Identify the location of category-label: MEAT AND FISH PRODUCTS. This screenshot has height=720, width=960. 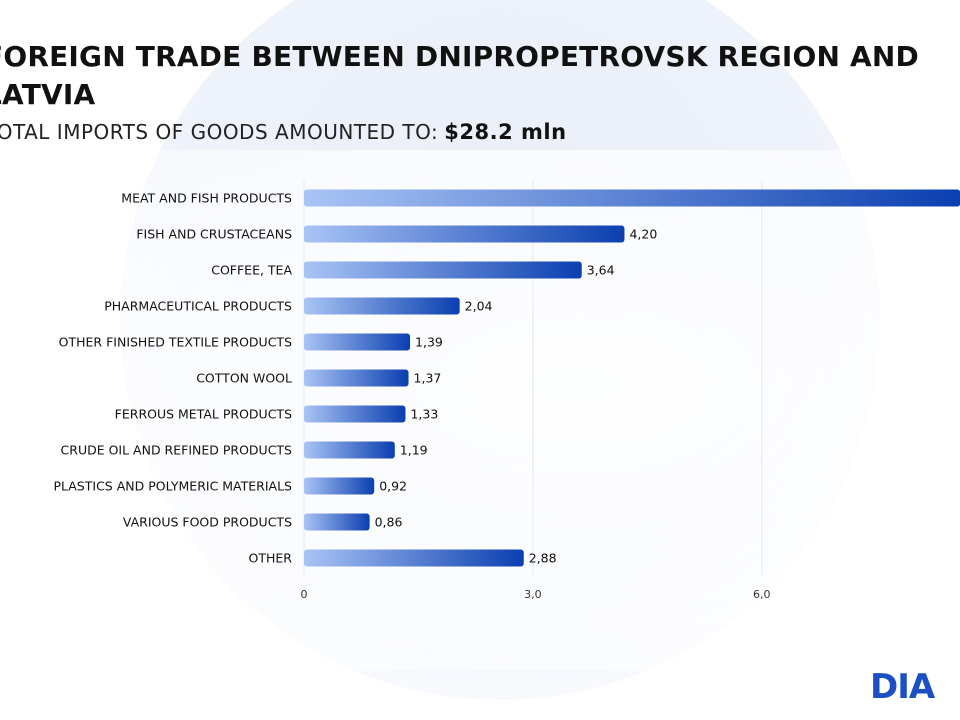
(206, 198).